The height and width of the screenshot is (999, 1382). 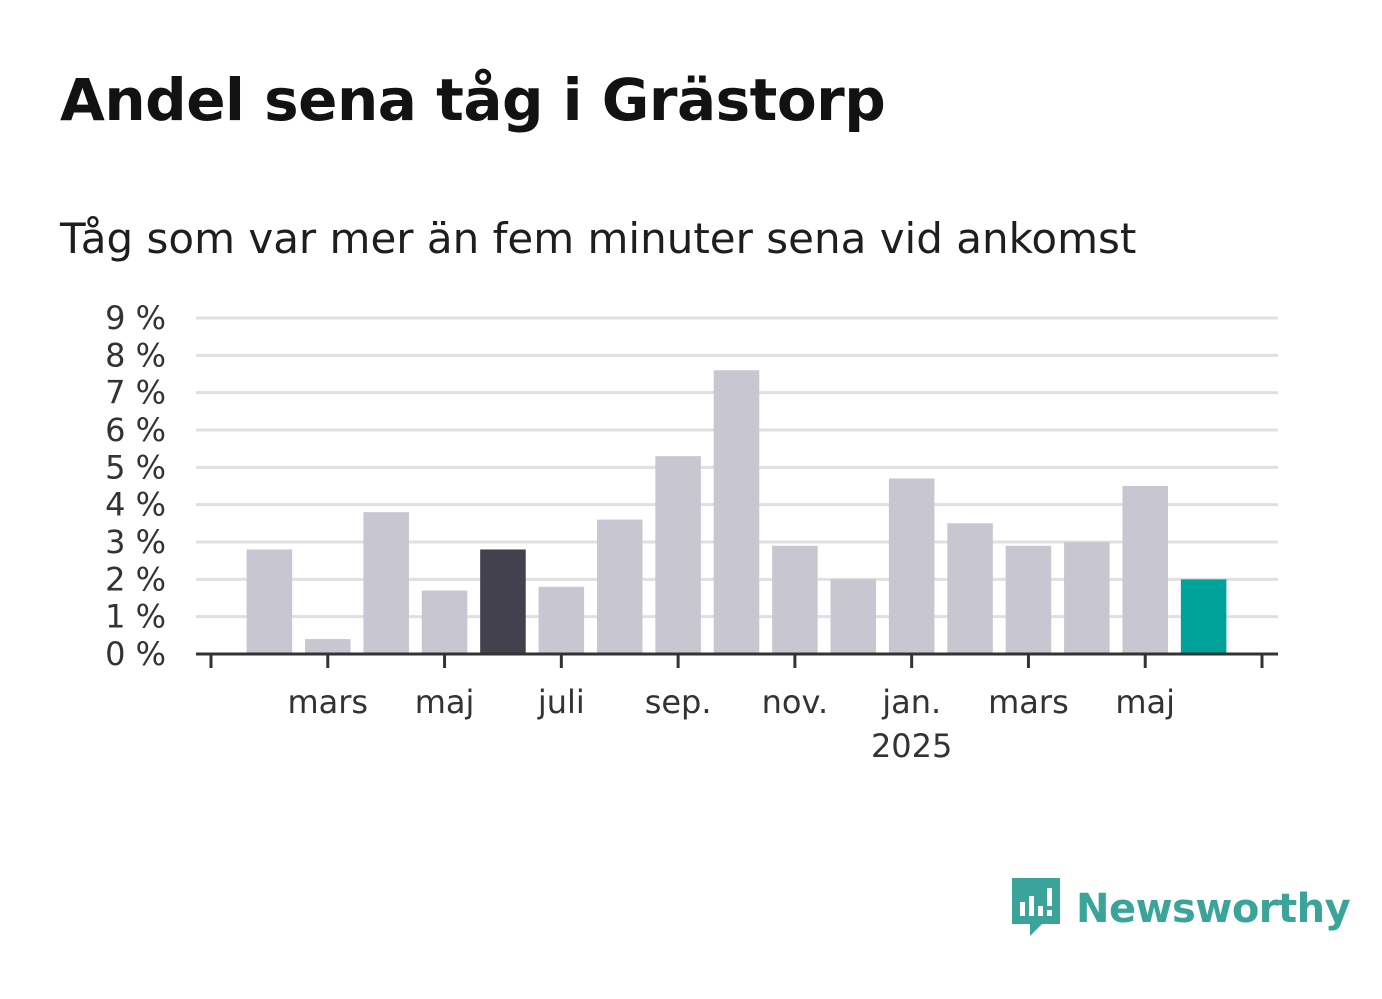 What do you see at coordinates (135, 617) in the screenshot?
I see `y-tick-label: 1 %` at bounding box center [135, 617].